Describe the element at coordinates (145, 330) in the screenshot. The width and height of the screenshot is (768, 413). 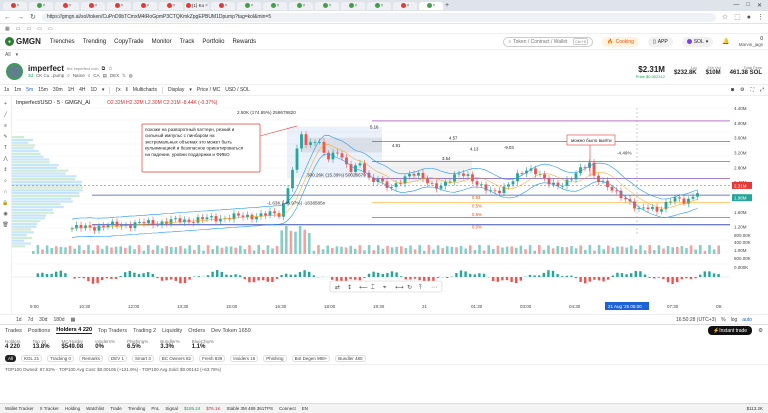
I see `tab-trading: Trading 2` at that location.